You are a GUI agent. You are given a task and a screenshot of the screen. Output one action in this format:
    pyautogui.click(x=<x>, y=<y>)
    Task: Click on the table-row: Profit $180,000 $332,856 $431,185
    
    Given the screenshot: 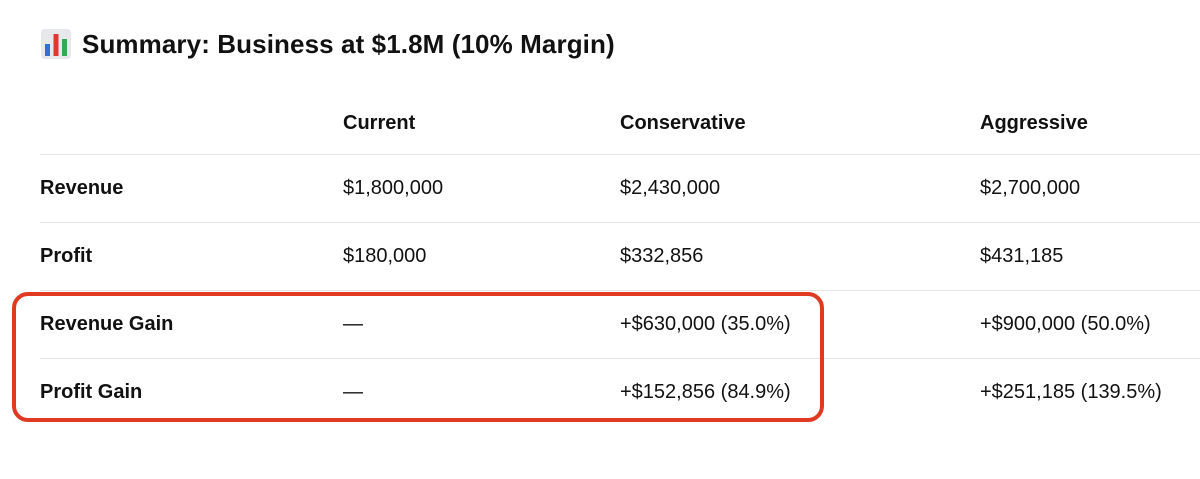 What is the action you would take?
    pyautogui.click(x=620, y=256)
    